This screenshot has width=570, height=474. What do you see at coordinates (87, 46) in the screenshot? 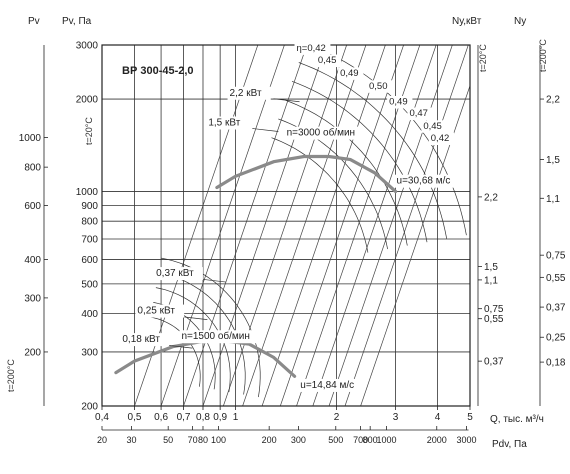
I see `y-tick-label: 3000` at bounding box center [87, 46].